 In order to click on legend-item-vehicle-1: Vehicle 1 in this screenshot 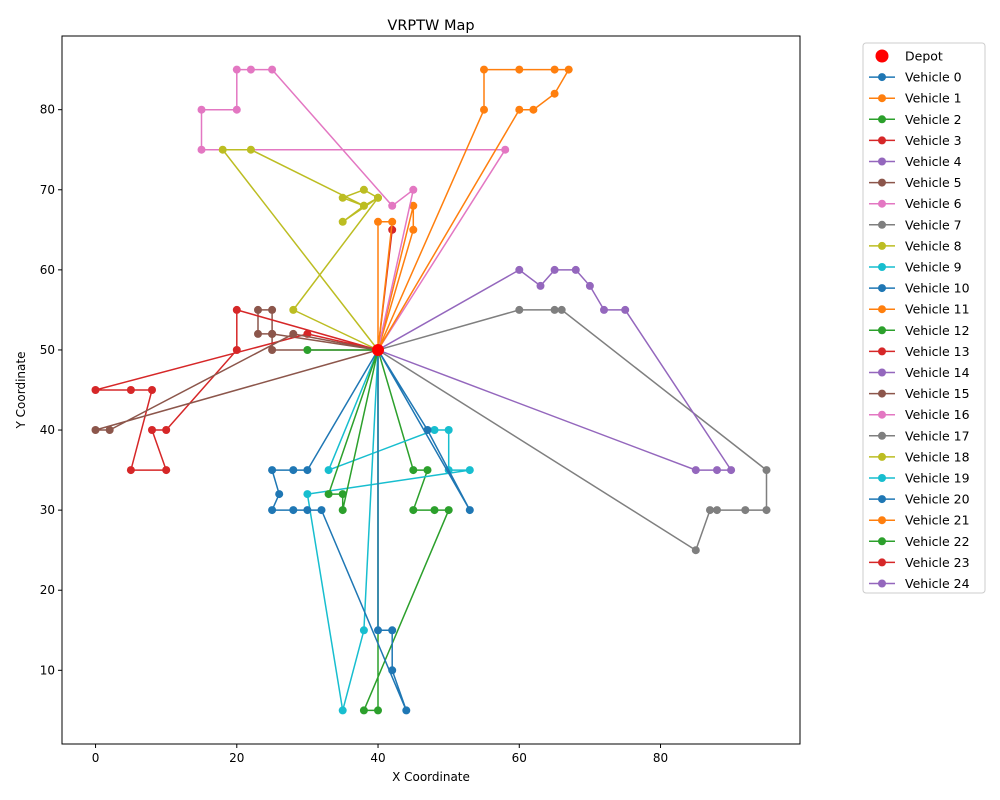, I will do `click(915, 98)`.